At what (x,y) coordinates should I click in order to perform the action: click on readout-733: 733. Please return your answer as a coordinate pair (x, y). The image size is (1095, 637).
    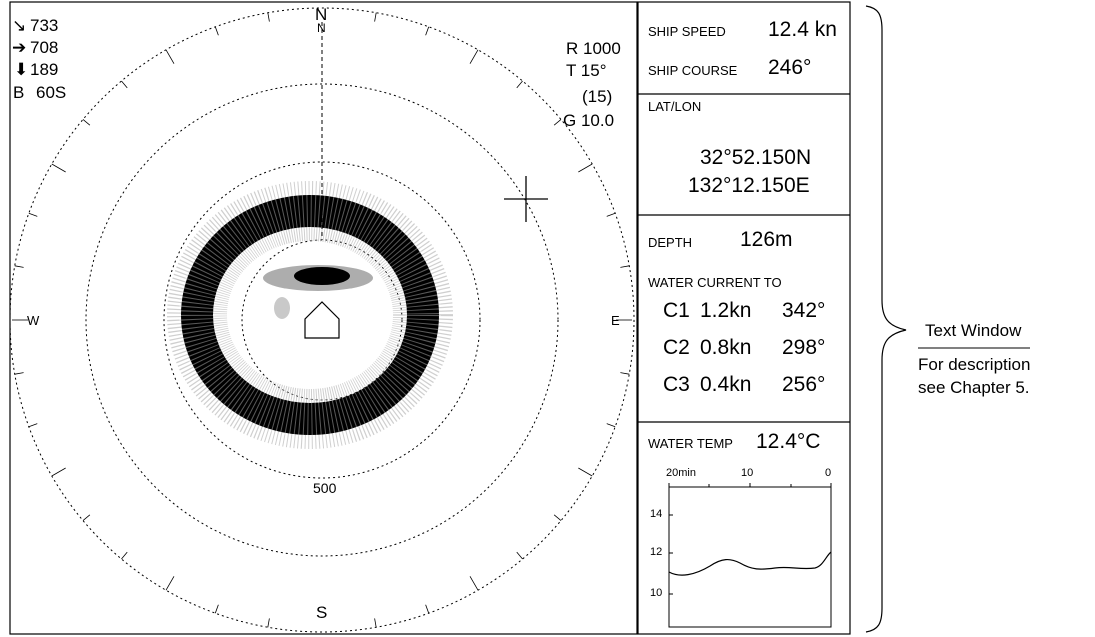
    Looking at the image, I should click on (44, 25).